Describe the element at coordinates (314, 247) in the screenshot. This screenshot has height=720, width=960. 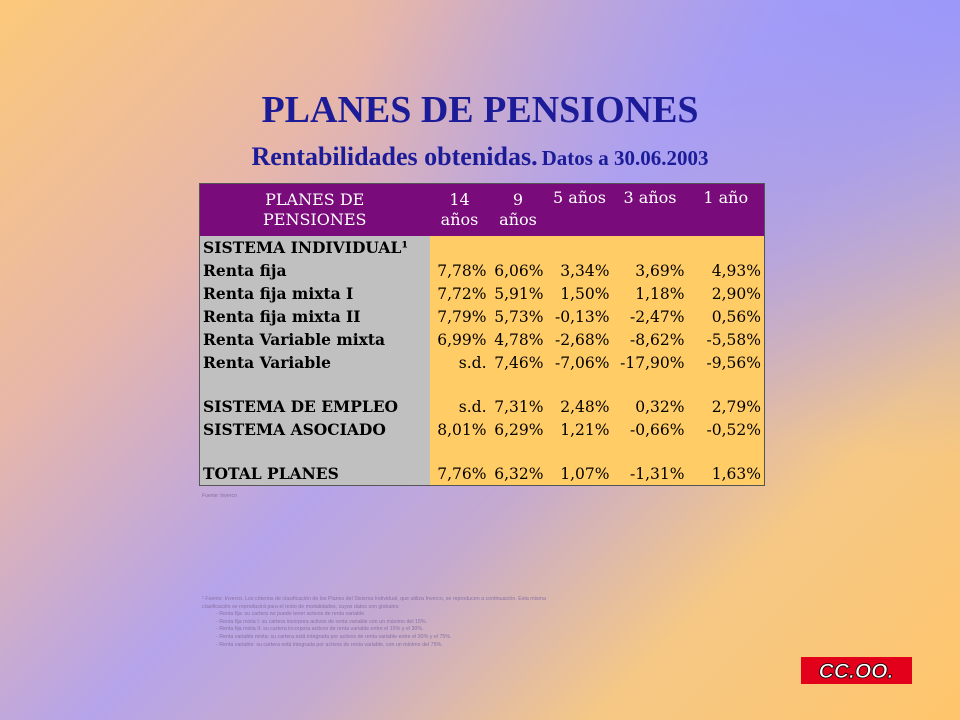
I see `row-label: SISTEMA INDIVIDUAL¹` at that location.